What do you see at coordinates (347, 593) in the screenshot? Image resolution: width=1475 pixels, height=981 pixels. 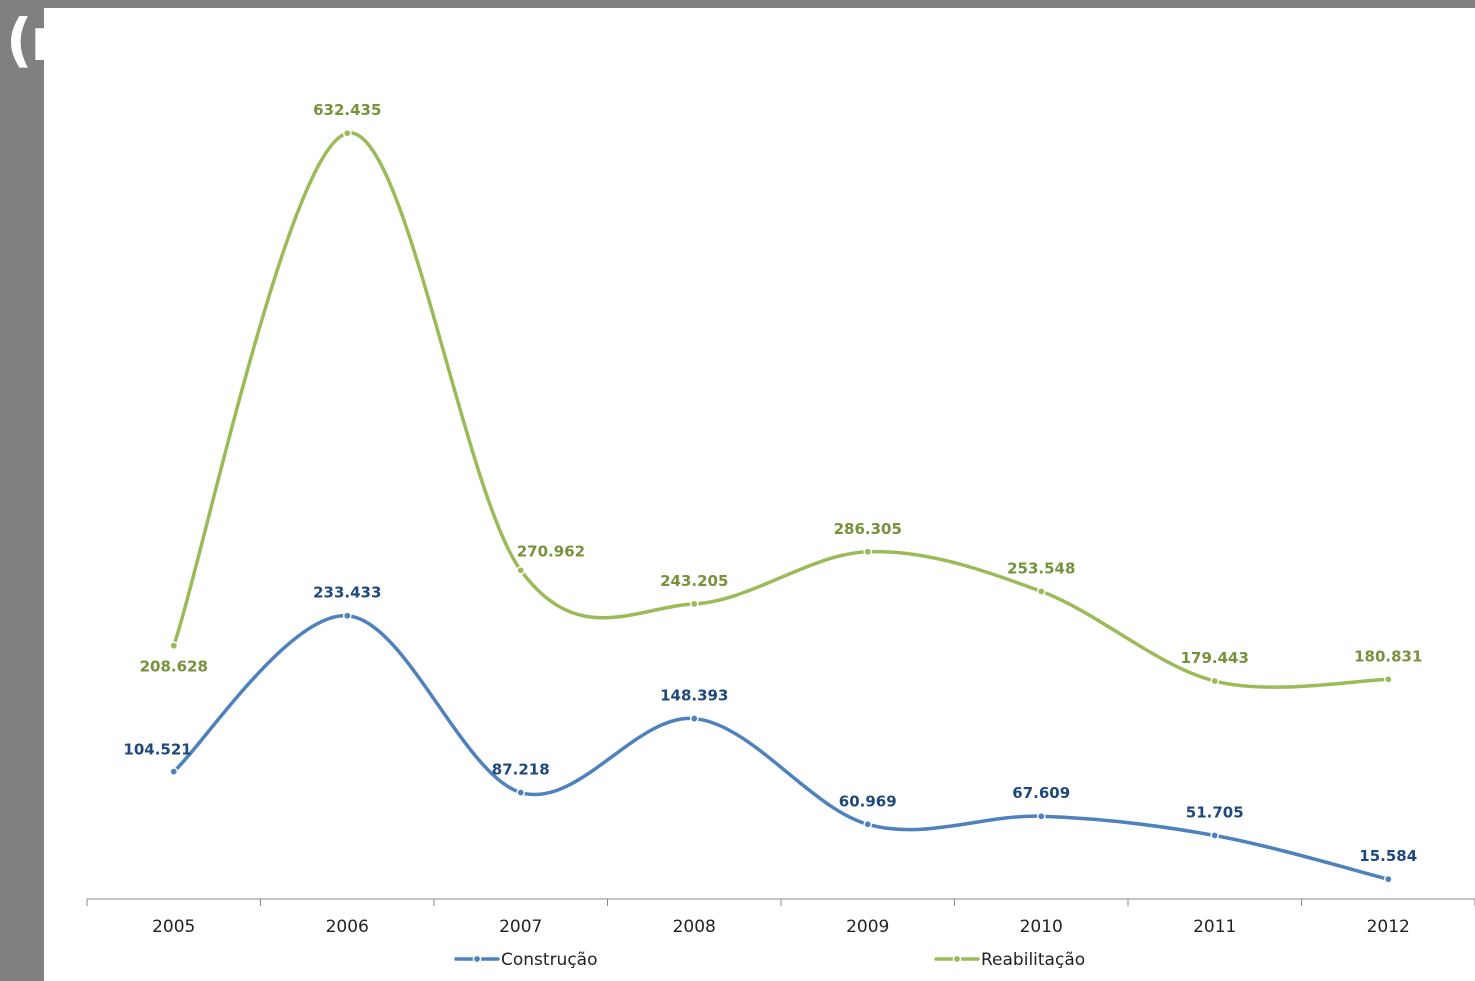 I see `data-label: 233.433` at bounding box center [347, 593].